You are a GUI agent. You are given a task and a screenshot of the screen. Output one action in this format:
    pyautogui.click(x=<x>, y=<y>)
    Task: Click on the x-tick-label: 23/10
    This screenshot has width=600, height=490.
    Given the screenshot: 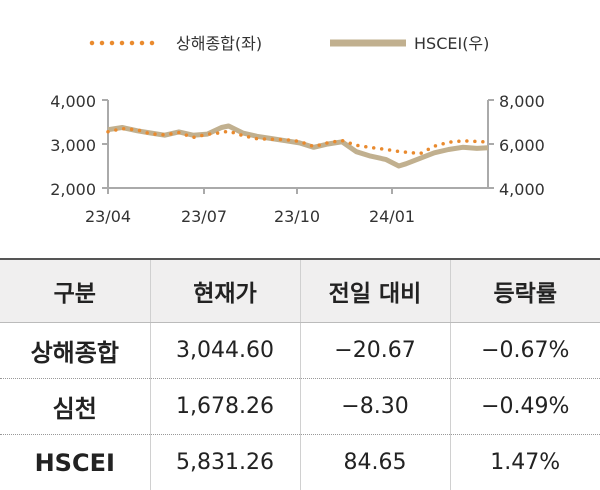 What is the action you would take?
    pyautogui.click(x=297, y=216)
    